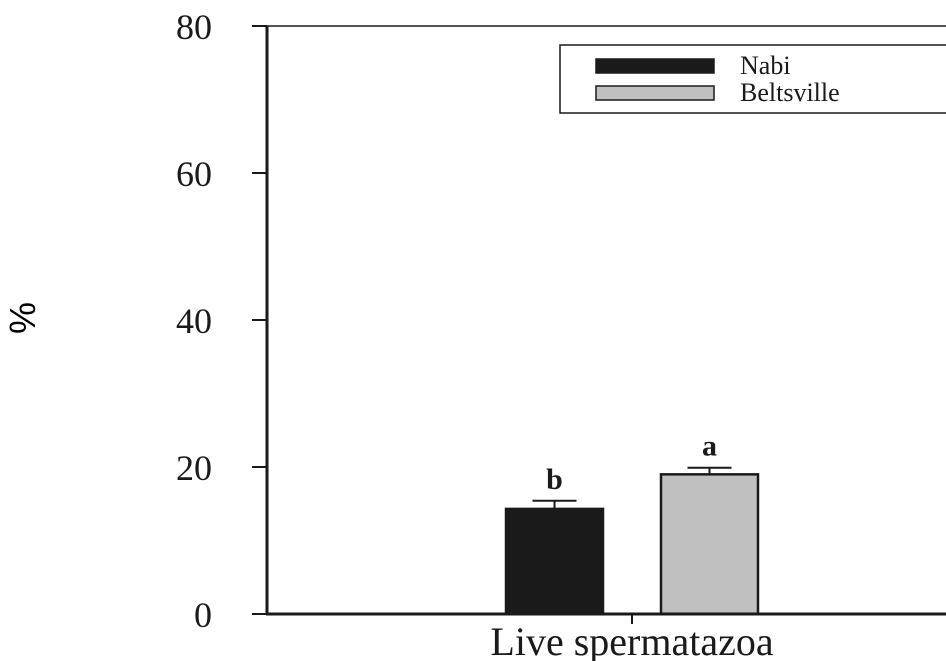 This screenshot has height=661, width=946. Describe the element at coordinates (194, 321) in the screenshot. I see `y-tick-label: 40` at that location.